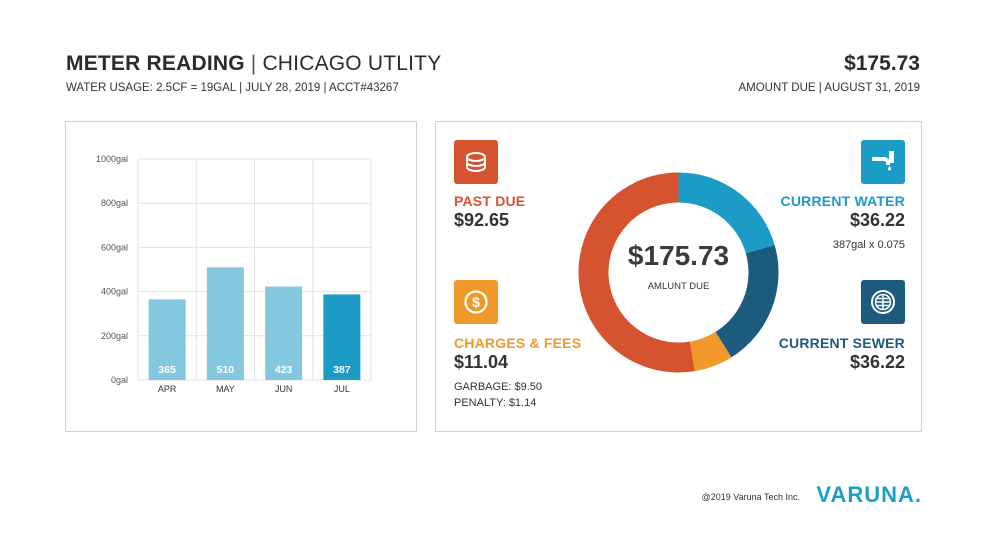 The width and height of the screenshot is (990, 539). I want to click on donut-center-label: AMLUNT DUE, so click(678, 286).